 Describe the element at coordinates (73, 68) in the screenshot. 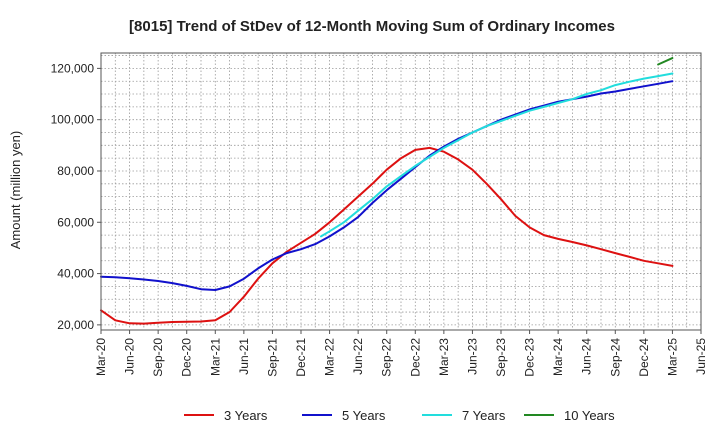

I see `y-tick-label: 120,000` at that location.